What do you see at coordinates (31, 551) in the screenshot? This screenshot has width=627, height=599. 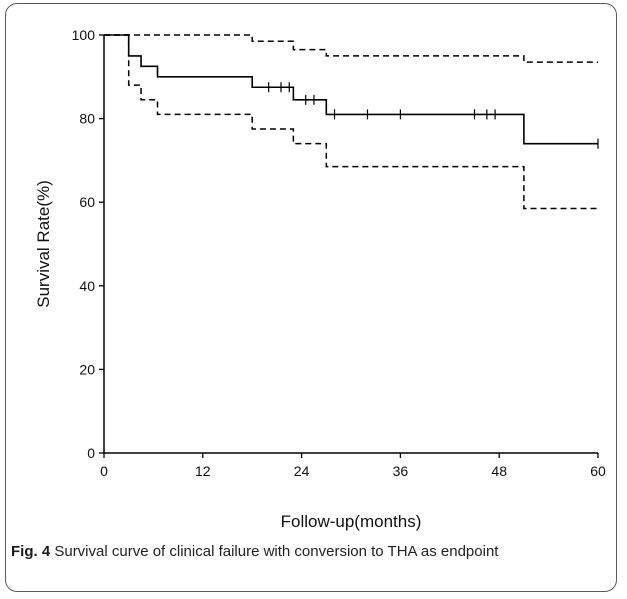 I see `figure-label: Fig. 4` at bounding box center [31, 551].